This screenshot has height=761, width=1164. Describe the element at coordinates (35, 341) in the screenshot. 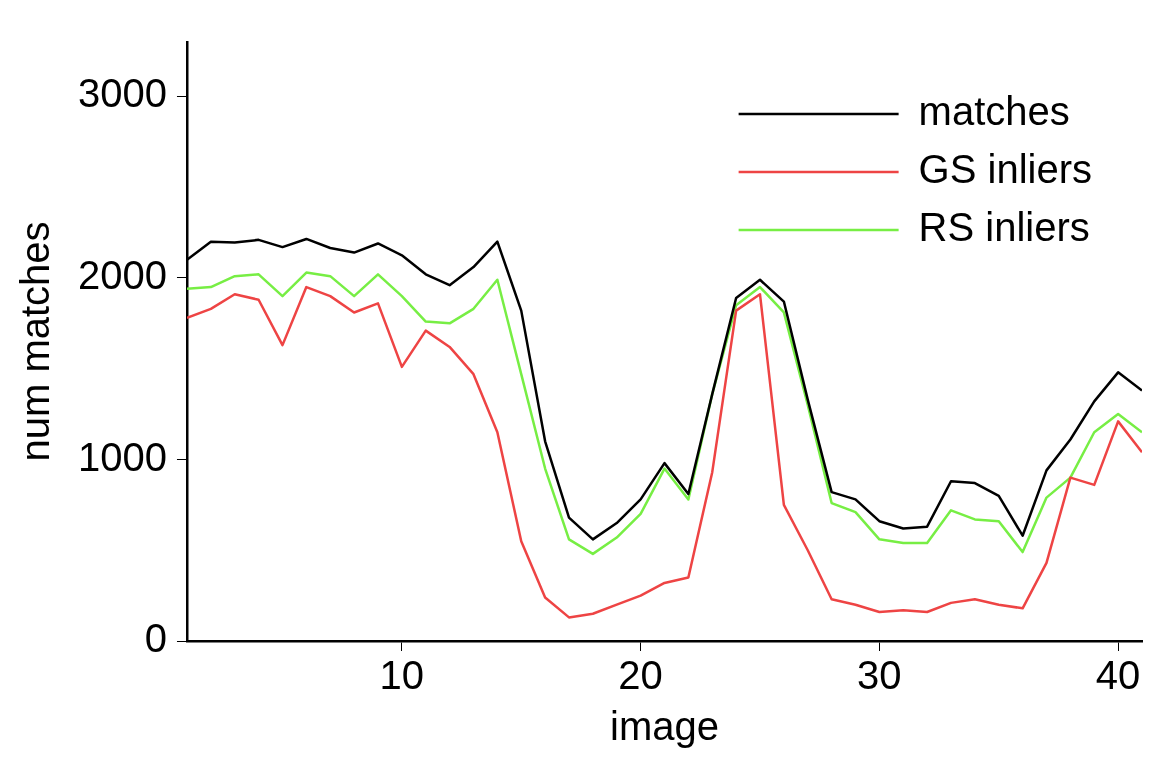

I see `y-axis-title: num matches` at that location.